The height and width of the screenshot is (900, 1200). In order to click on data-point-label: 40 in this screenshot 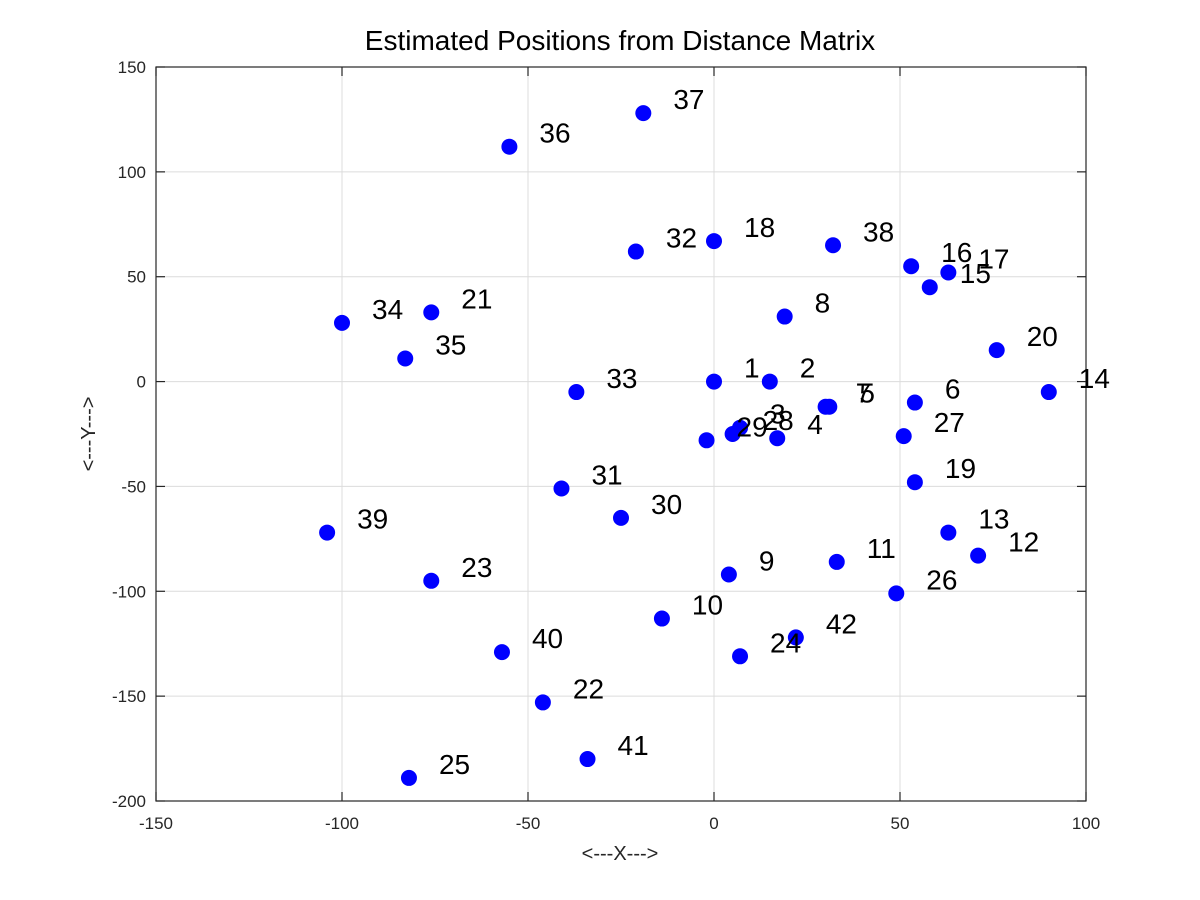, I will do `click(547, 638)`.